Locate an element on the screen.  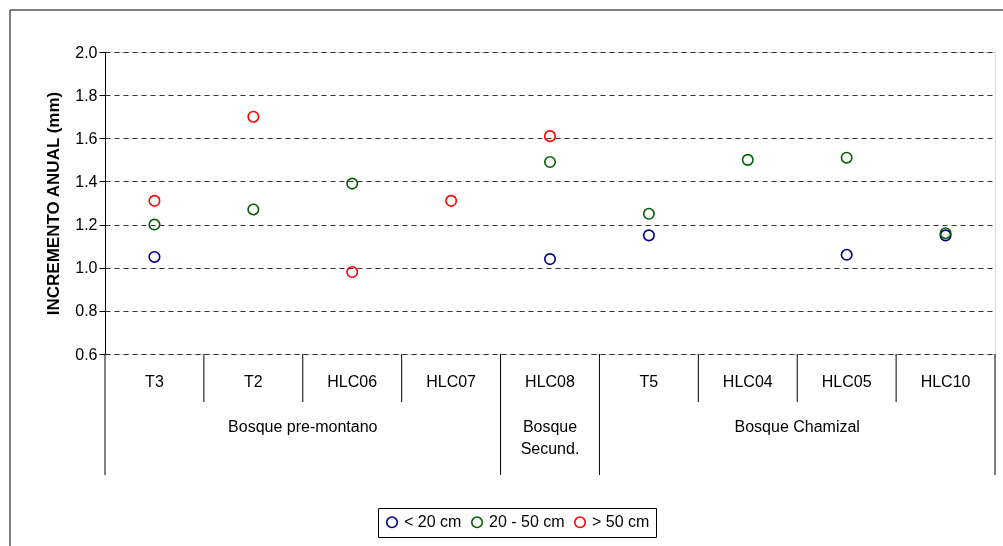
x-tick-label: HLC08 is located at coordinates (550, 381).